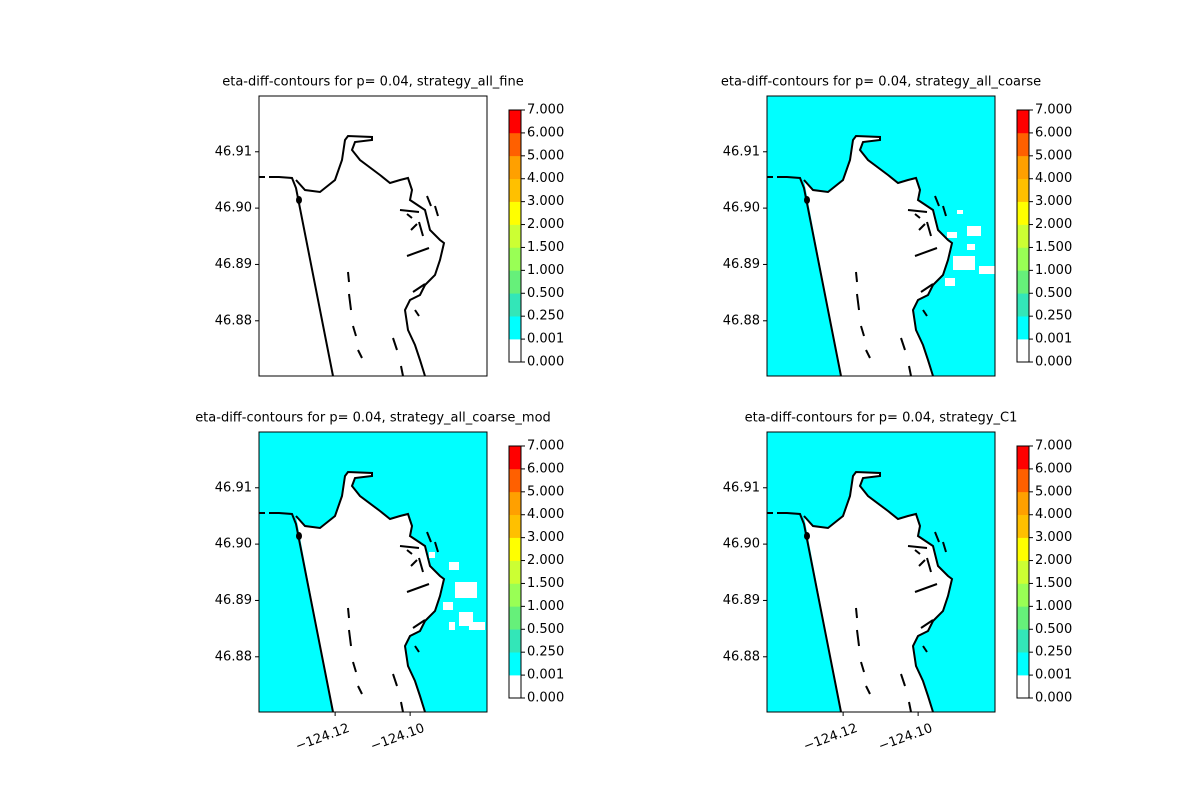 This screenshot has width=1200, height=800. Describe the element at coordinates (351, 256) in the screenshot. I see `coastline` at that location.